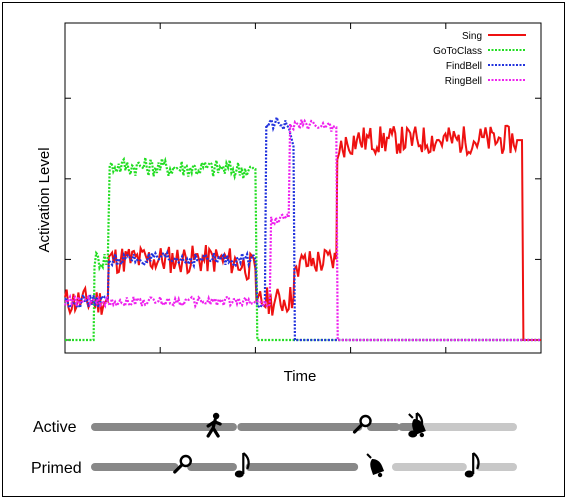 The image size is (570, 502). What do you see at coordinates (55, 427) in the screenshot?
I see `timeline-active-label: Active` at bounding box center [55, 427].